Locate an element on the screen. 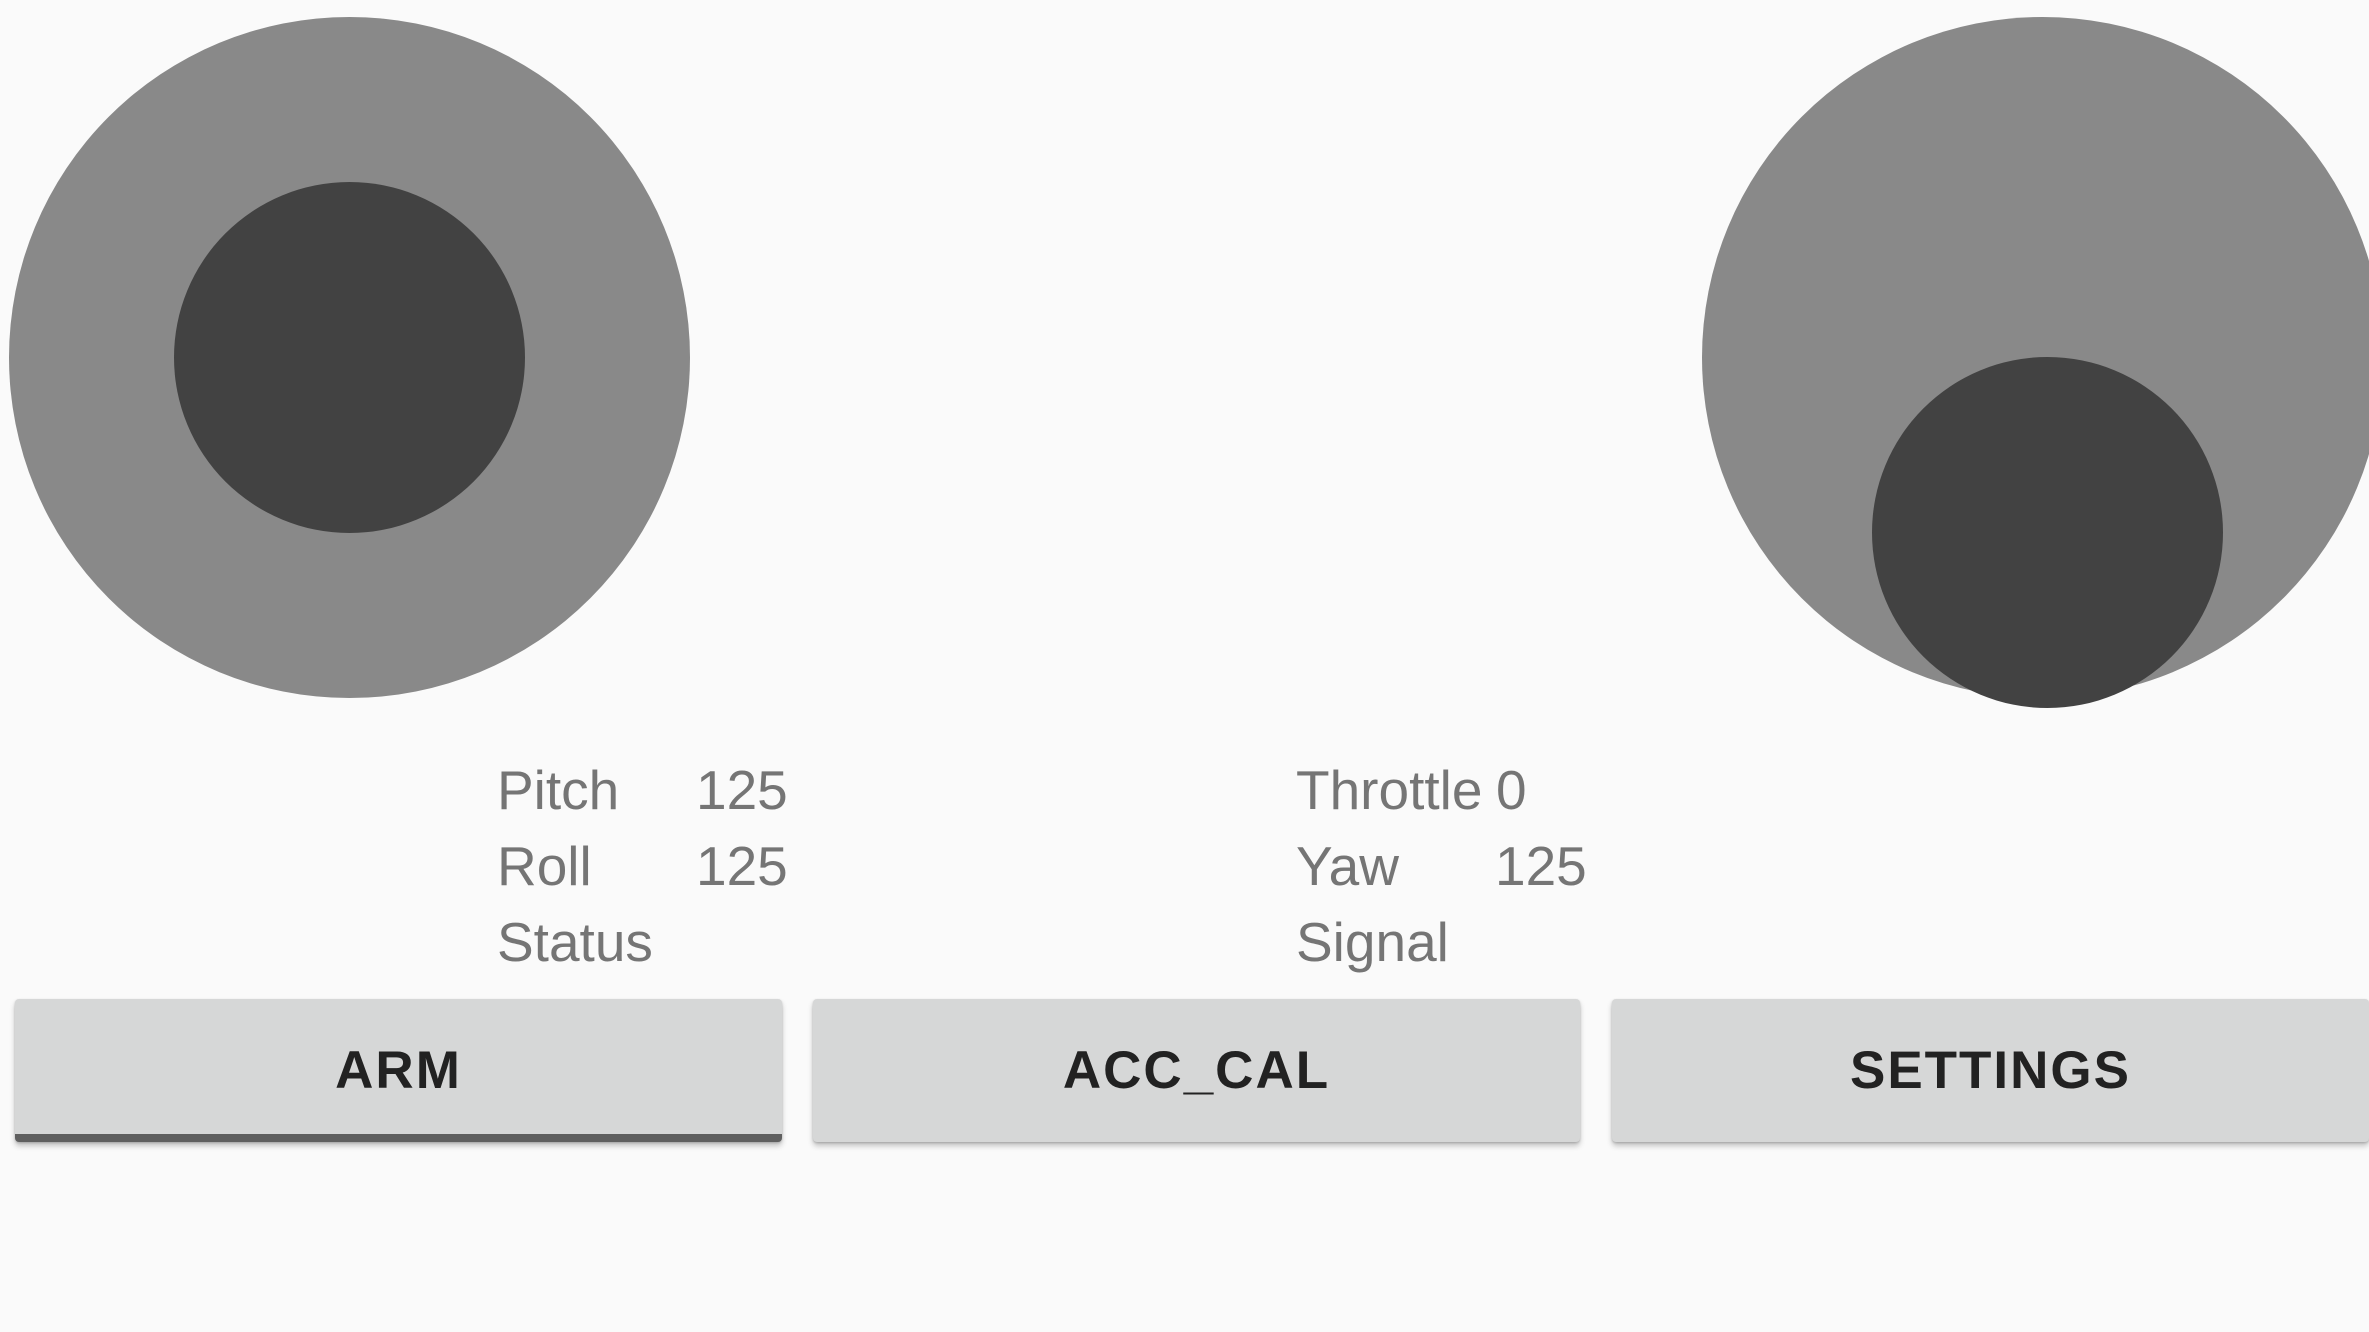  status-label: Status is located at coordinates (575, 942).